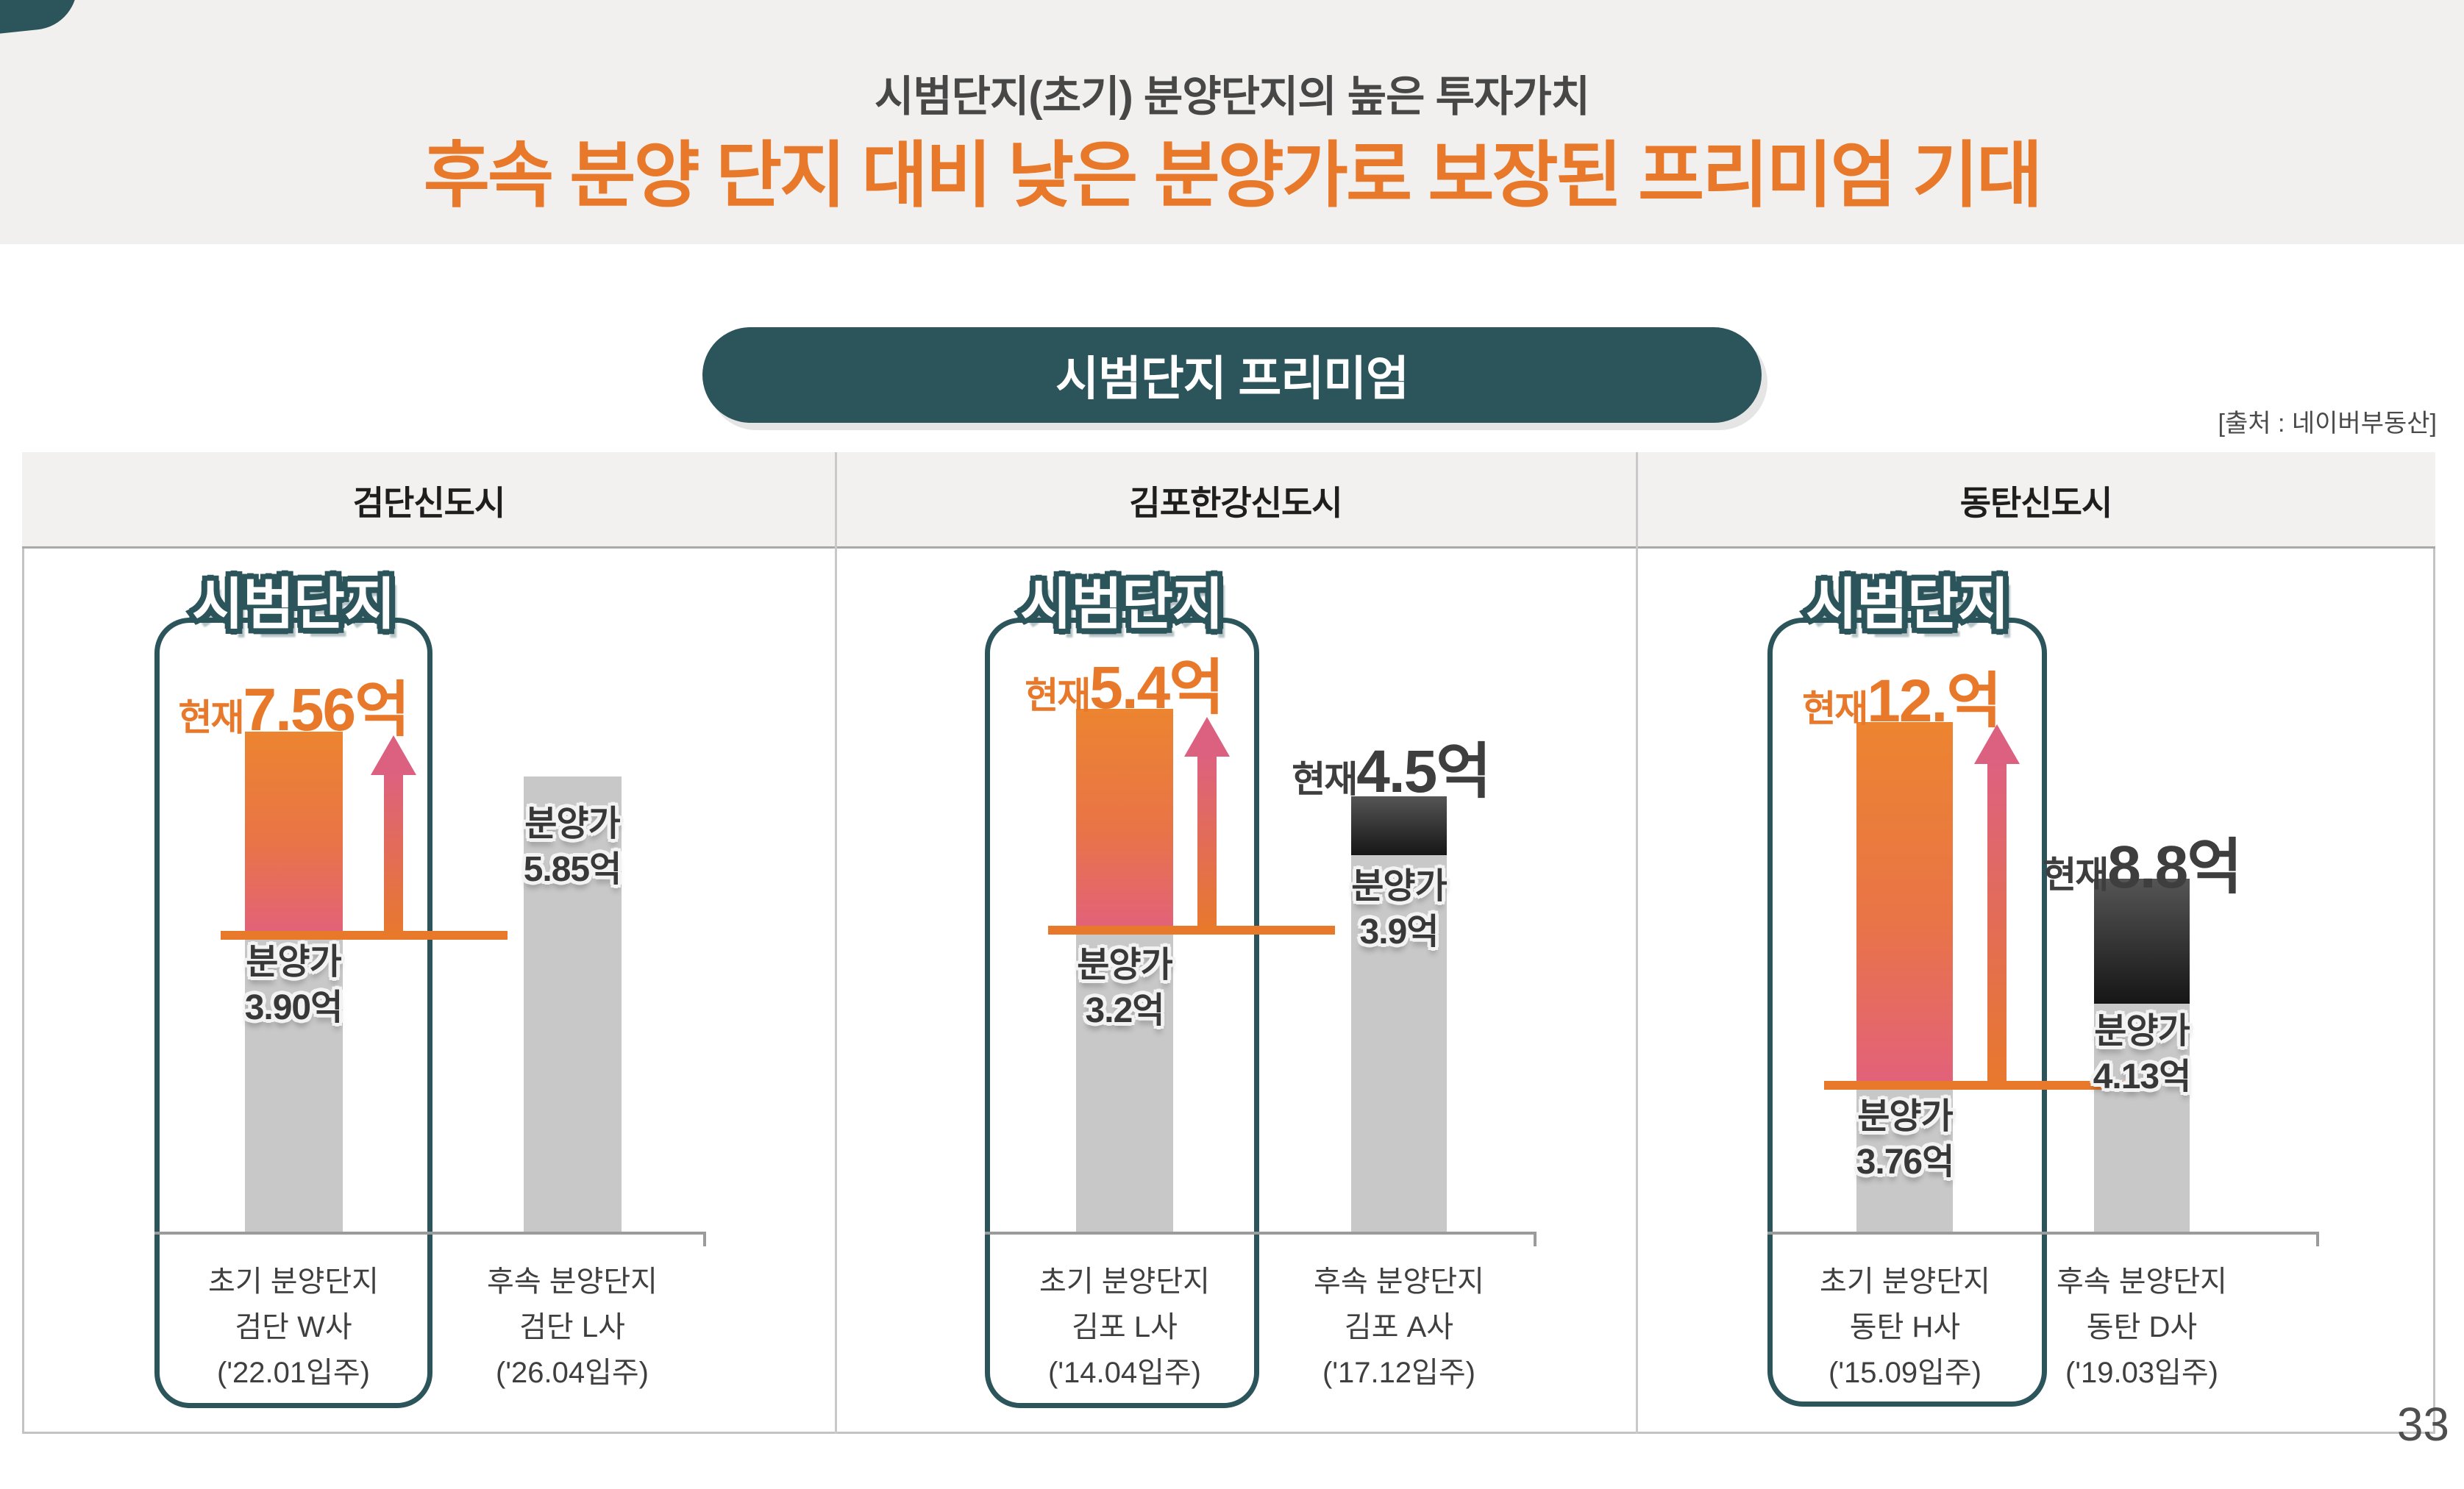 The height and width of the screenshot is (1489, 2464). What do you see at coordinates (1124, 688) in the screenshot?
I see `current-price-label: 현재5.4억` at bounding box center [1124, 688].